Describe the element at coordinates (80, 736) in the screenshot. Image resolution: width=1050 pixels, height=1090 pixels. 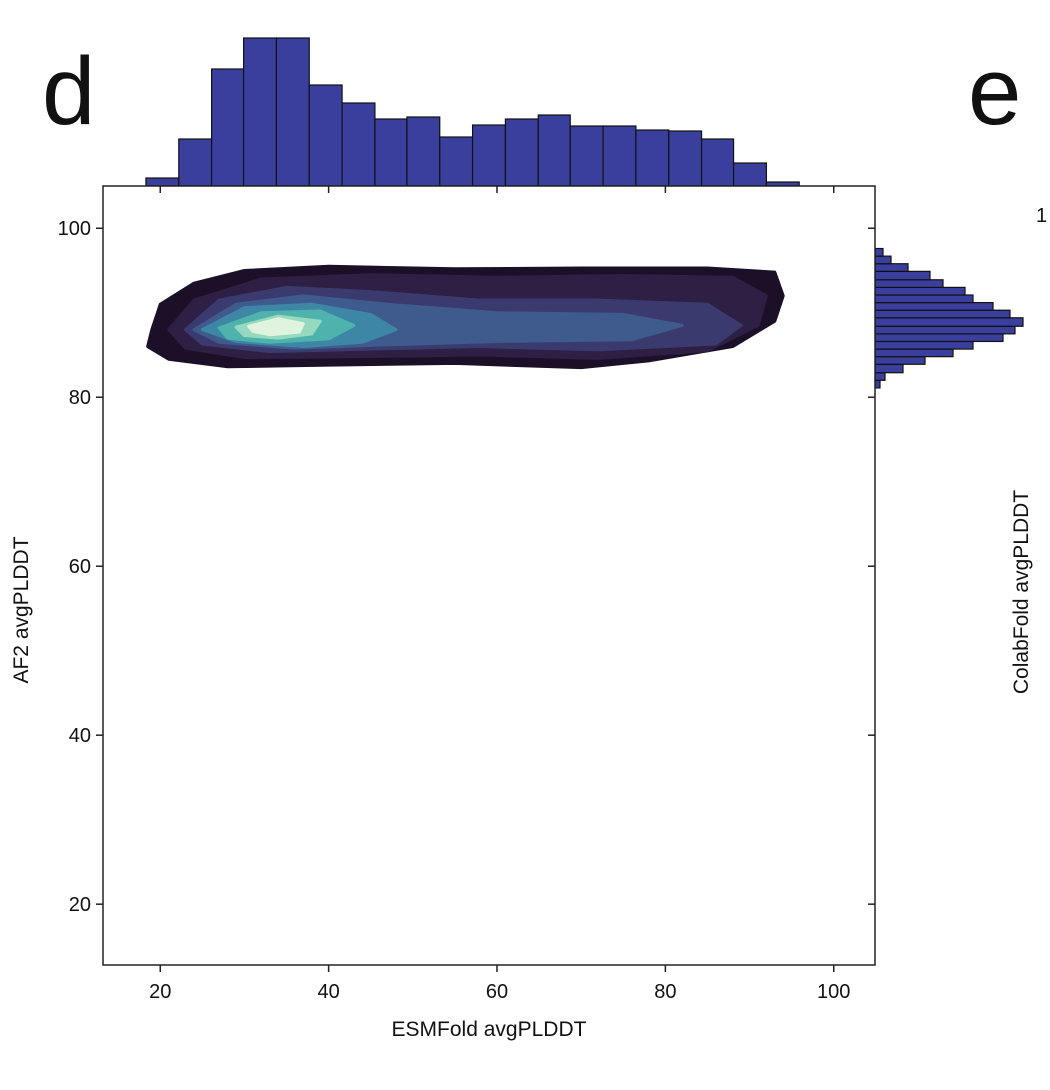
I see `y-tick-label: 40` at that location.